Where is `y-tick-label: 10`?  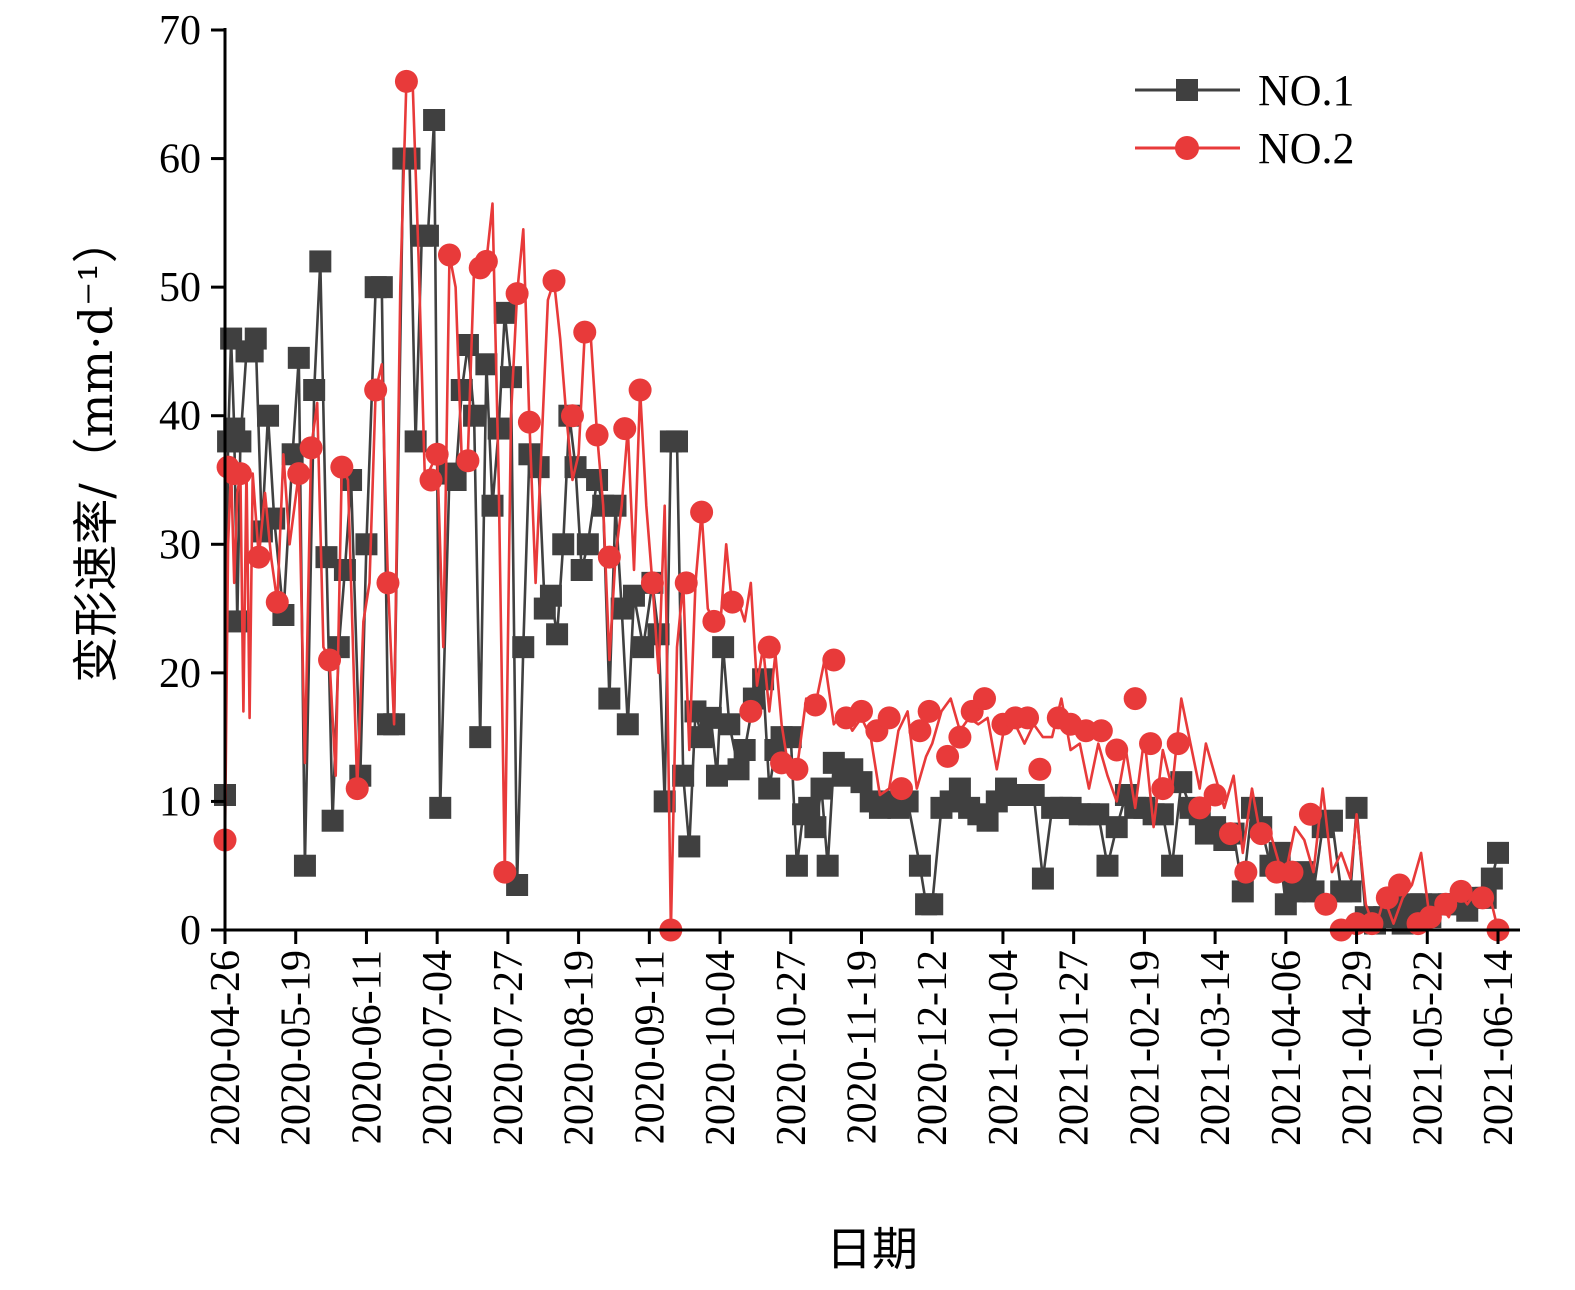
y-tick-label: 10 is located at coordinates (180, 802).